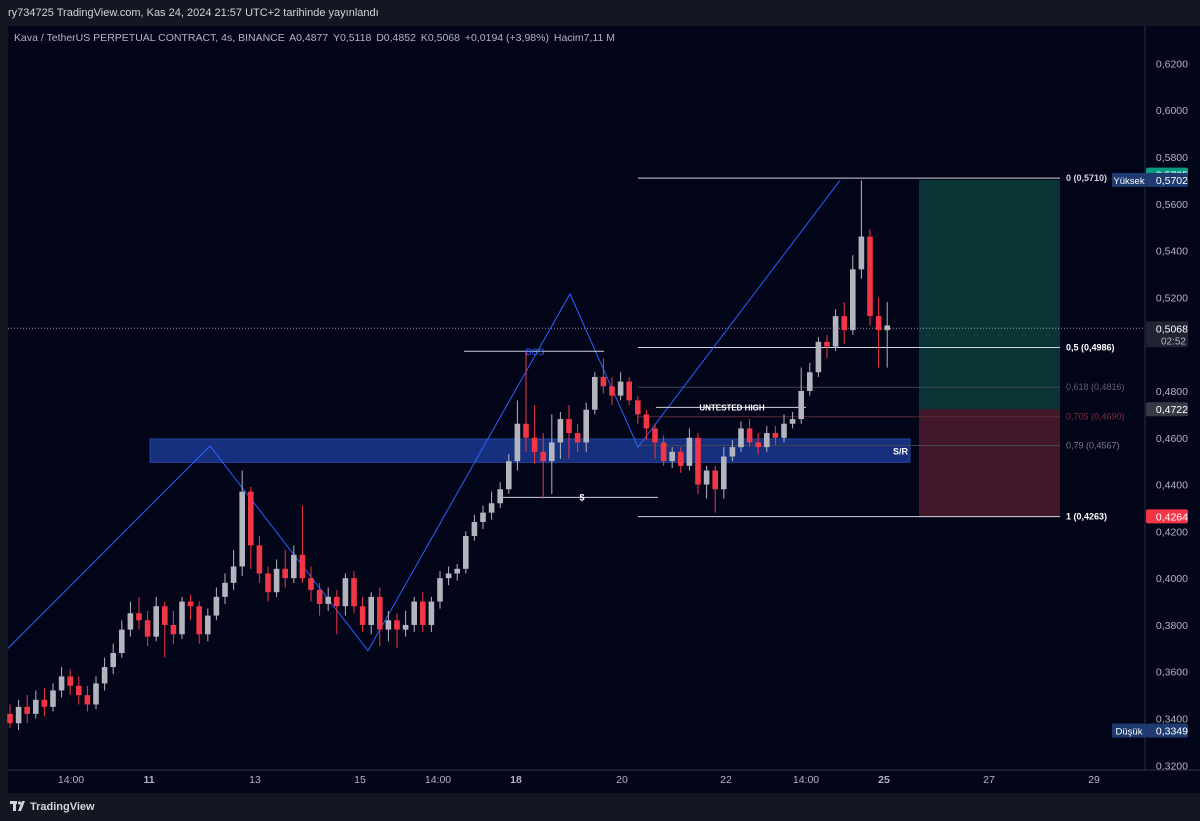 Image resolution: width=1200 pixels, height=821 pixels. I want to click on high-side-tag, so click(1129, 179).